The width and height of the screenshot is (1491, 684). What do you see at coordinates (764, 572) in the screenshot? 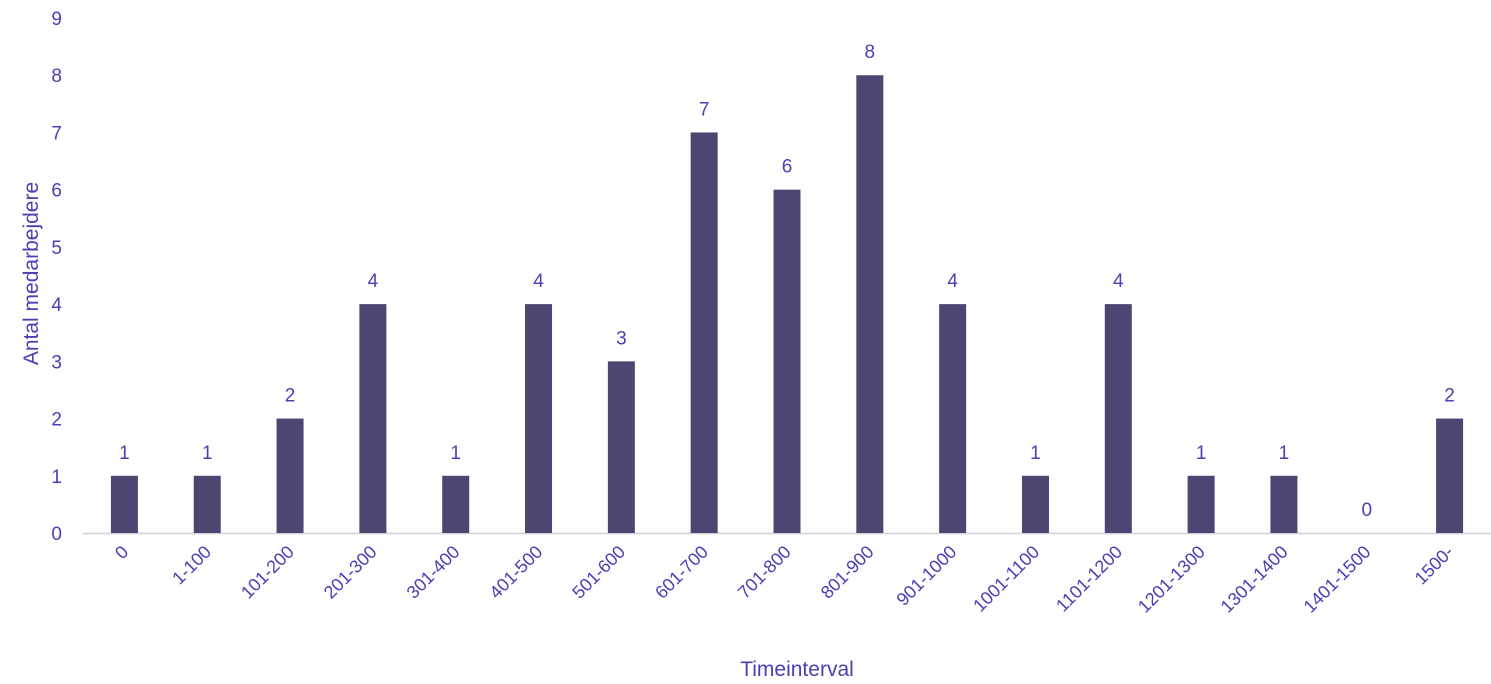
I see `x-tick-label: 701-800` at bounding box center [764, 572].